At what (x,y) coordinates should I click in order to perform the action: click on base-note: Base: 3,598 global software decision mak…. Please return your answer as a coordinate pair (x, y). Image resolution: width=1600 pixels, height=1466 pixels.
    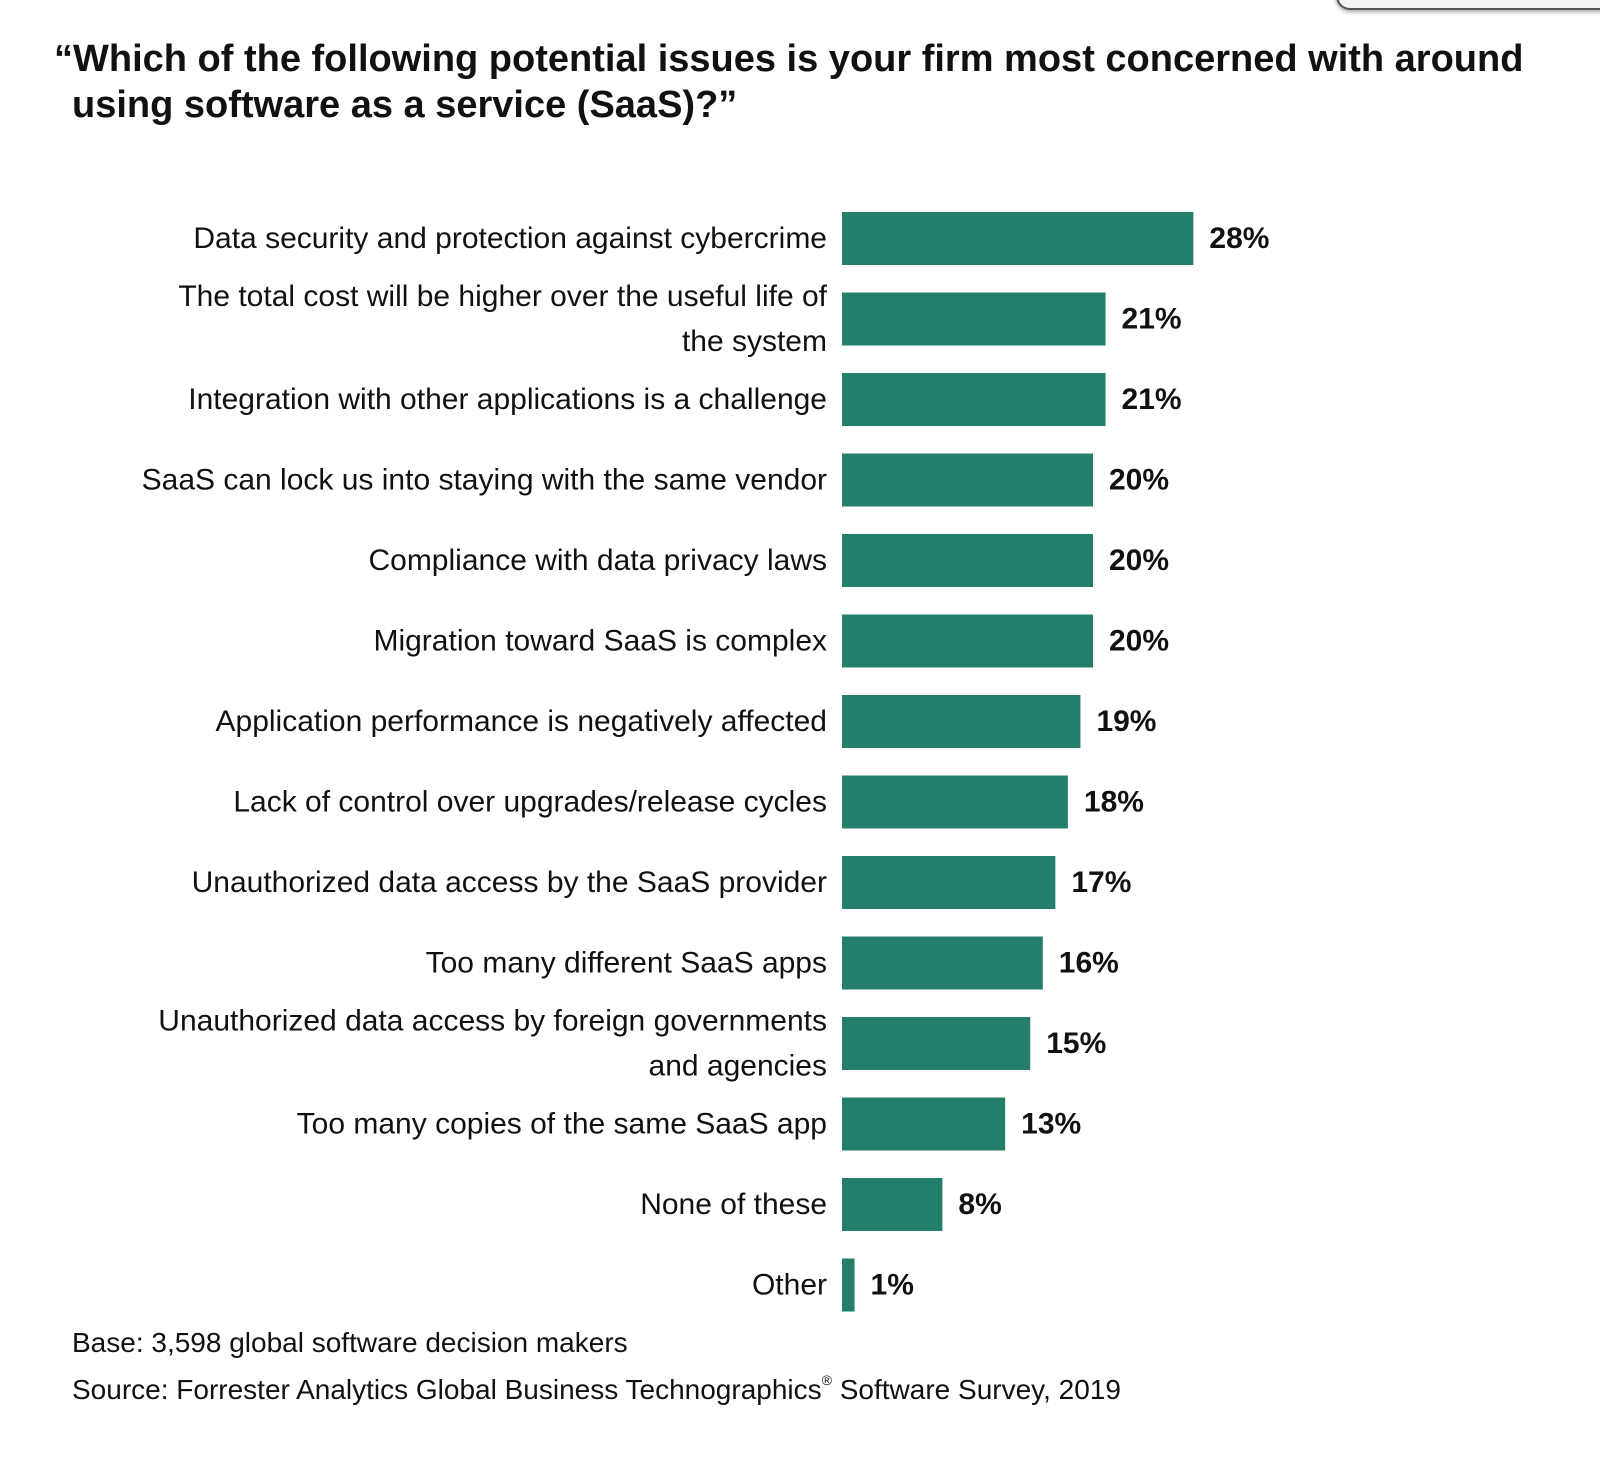
    Looking at the image, I should click on (350, 1342).